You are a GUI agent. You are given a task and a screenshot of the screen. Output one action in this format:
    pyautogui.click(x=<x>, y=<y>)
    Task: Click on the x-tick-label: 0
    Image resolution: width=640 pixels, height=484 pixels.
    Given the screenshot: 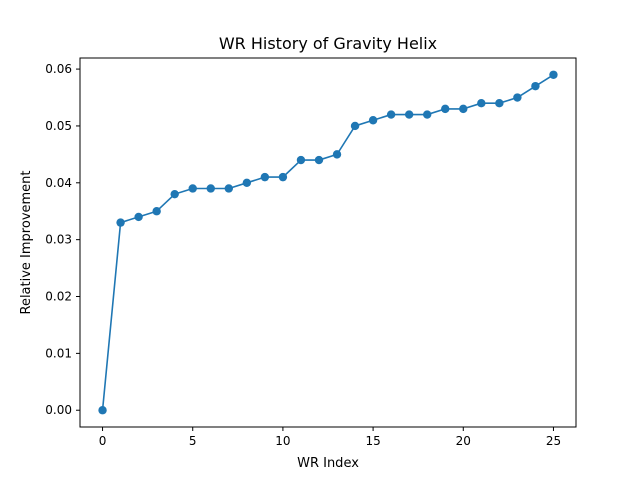 What is the action you would take?
    pyautogui.click(x=103, y=441)
    